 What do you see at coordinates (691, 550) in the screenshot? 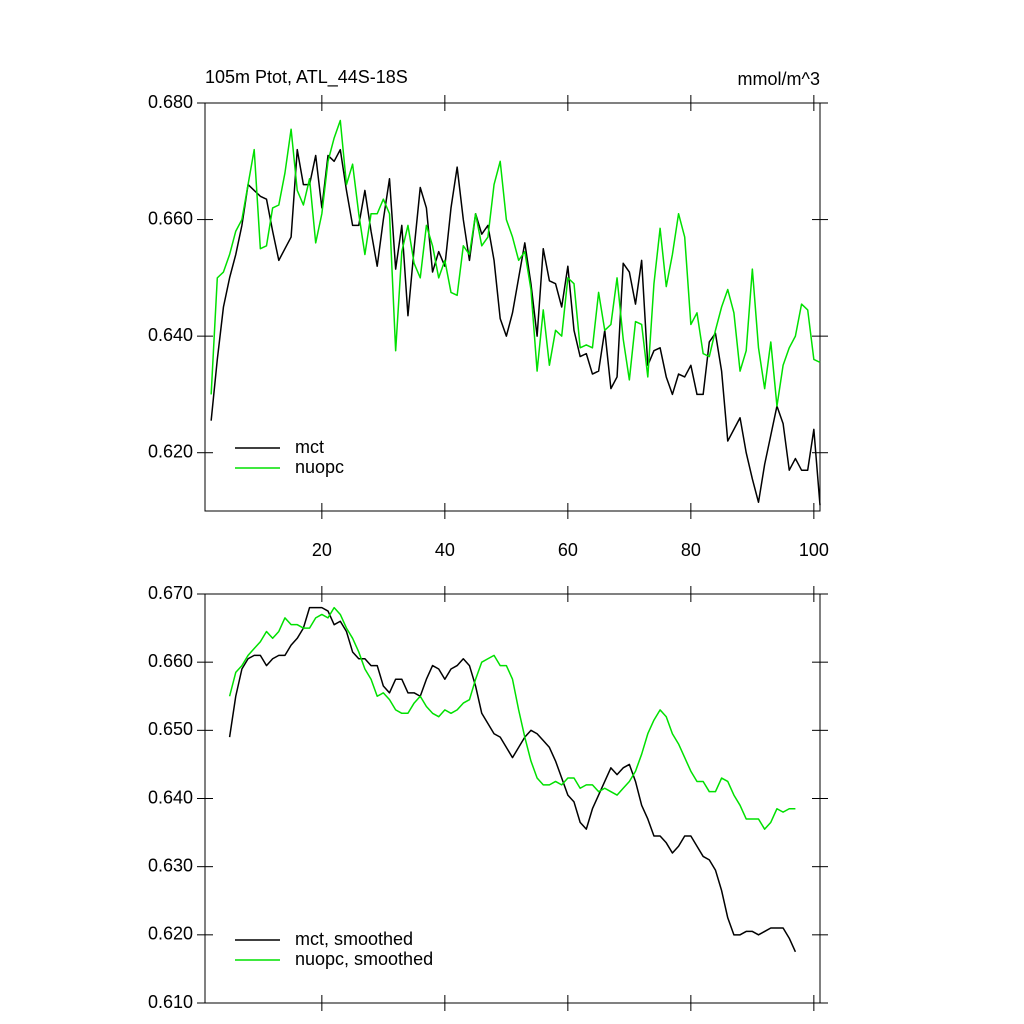
I see `x-tick-label: 80` at bounding box center [691, 550].